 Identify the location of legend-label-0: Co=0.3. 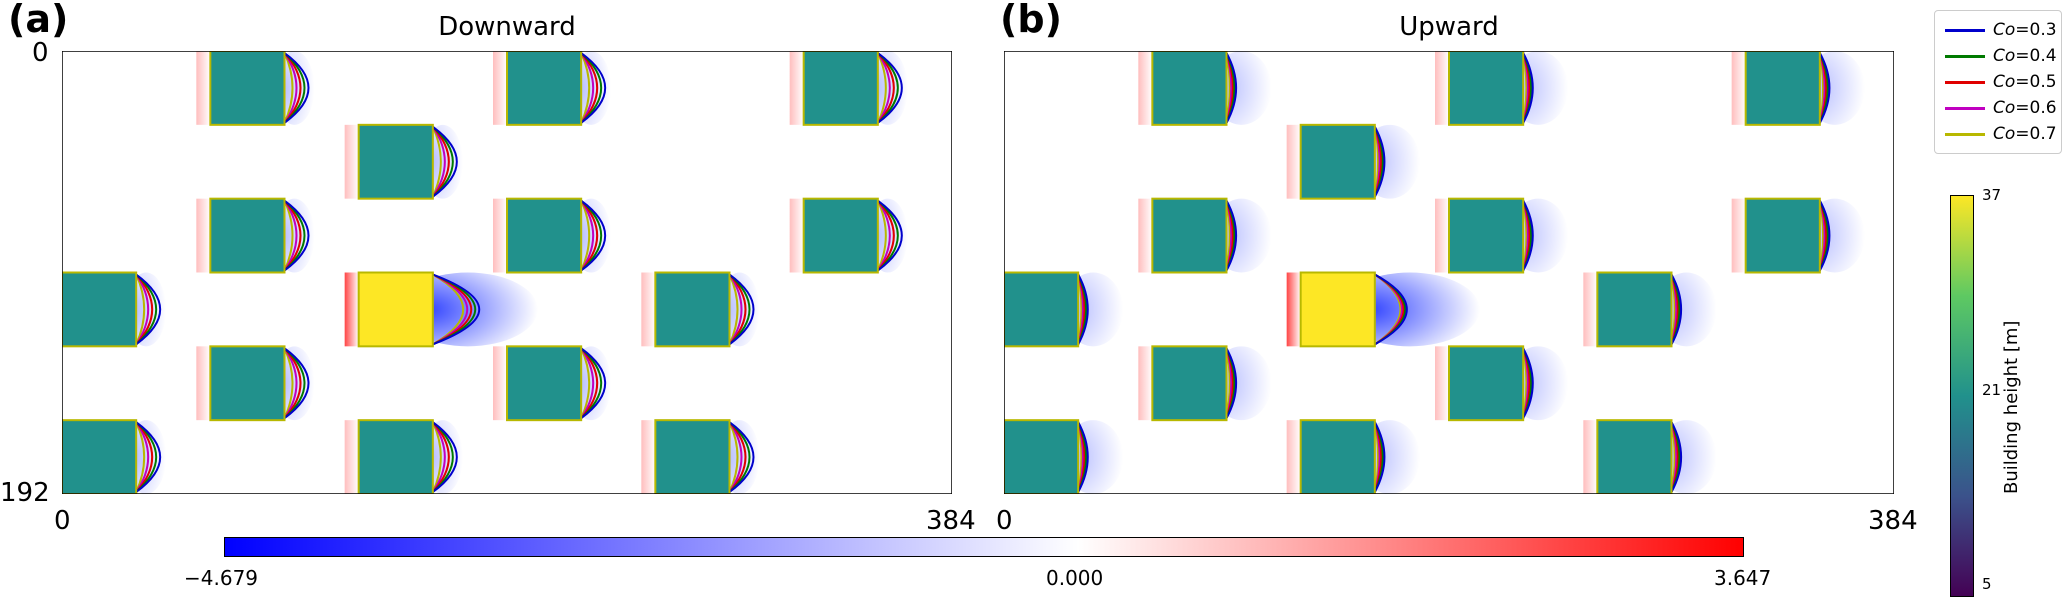
(2025, 29).